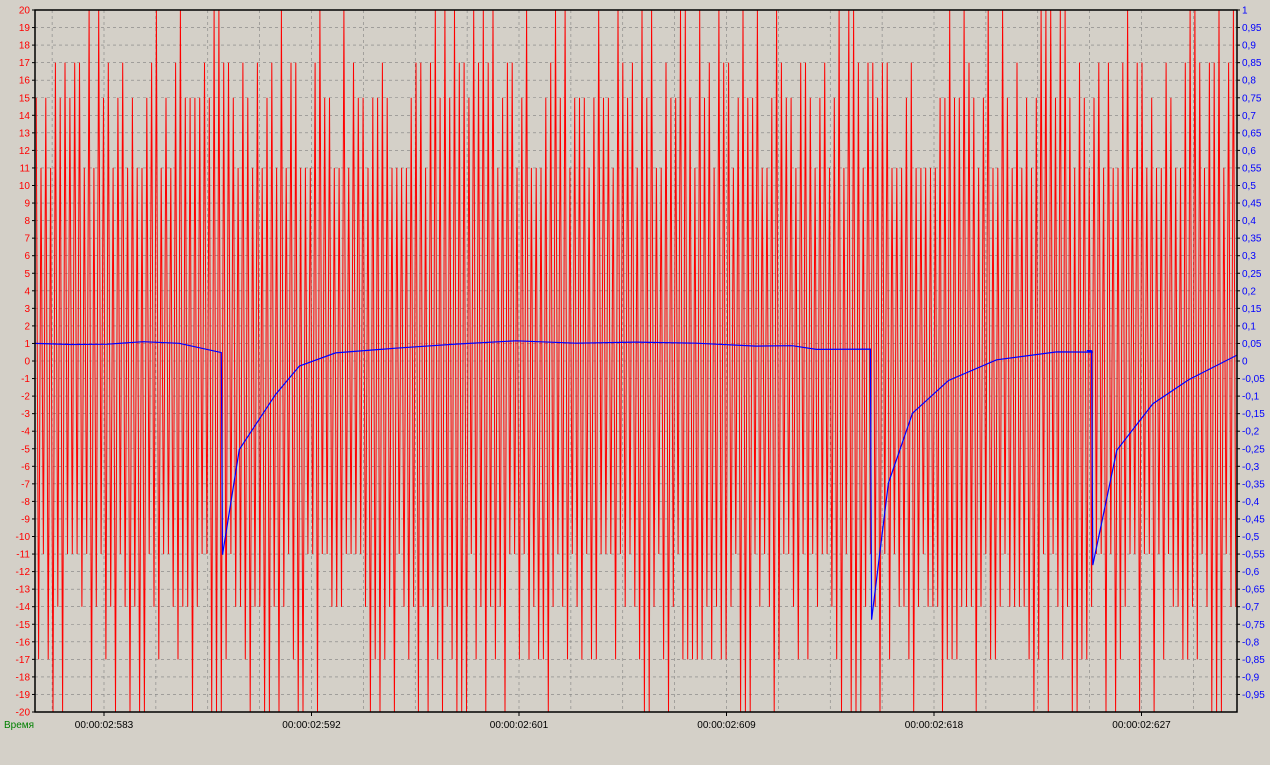 The height and width of the screenshot is (765, 1270). What do you see at coordinates (23, 590) in the screenshot?
I see `y-left-tick-label: -13` at bounding box center [23, 590].